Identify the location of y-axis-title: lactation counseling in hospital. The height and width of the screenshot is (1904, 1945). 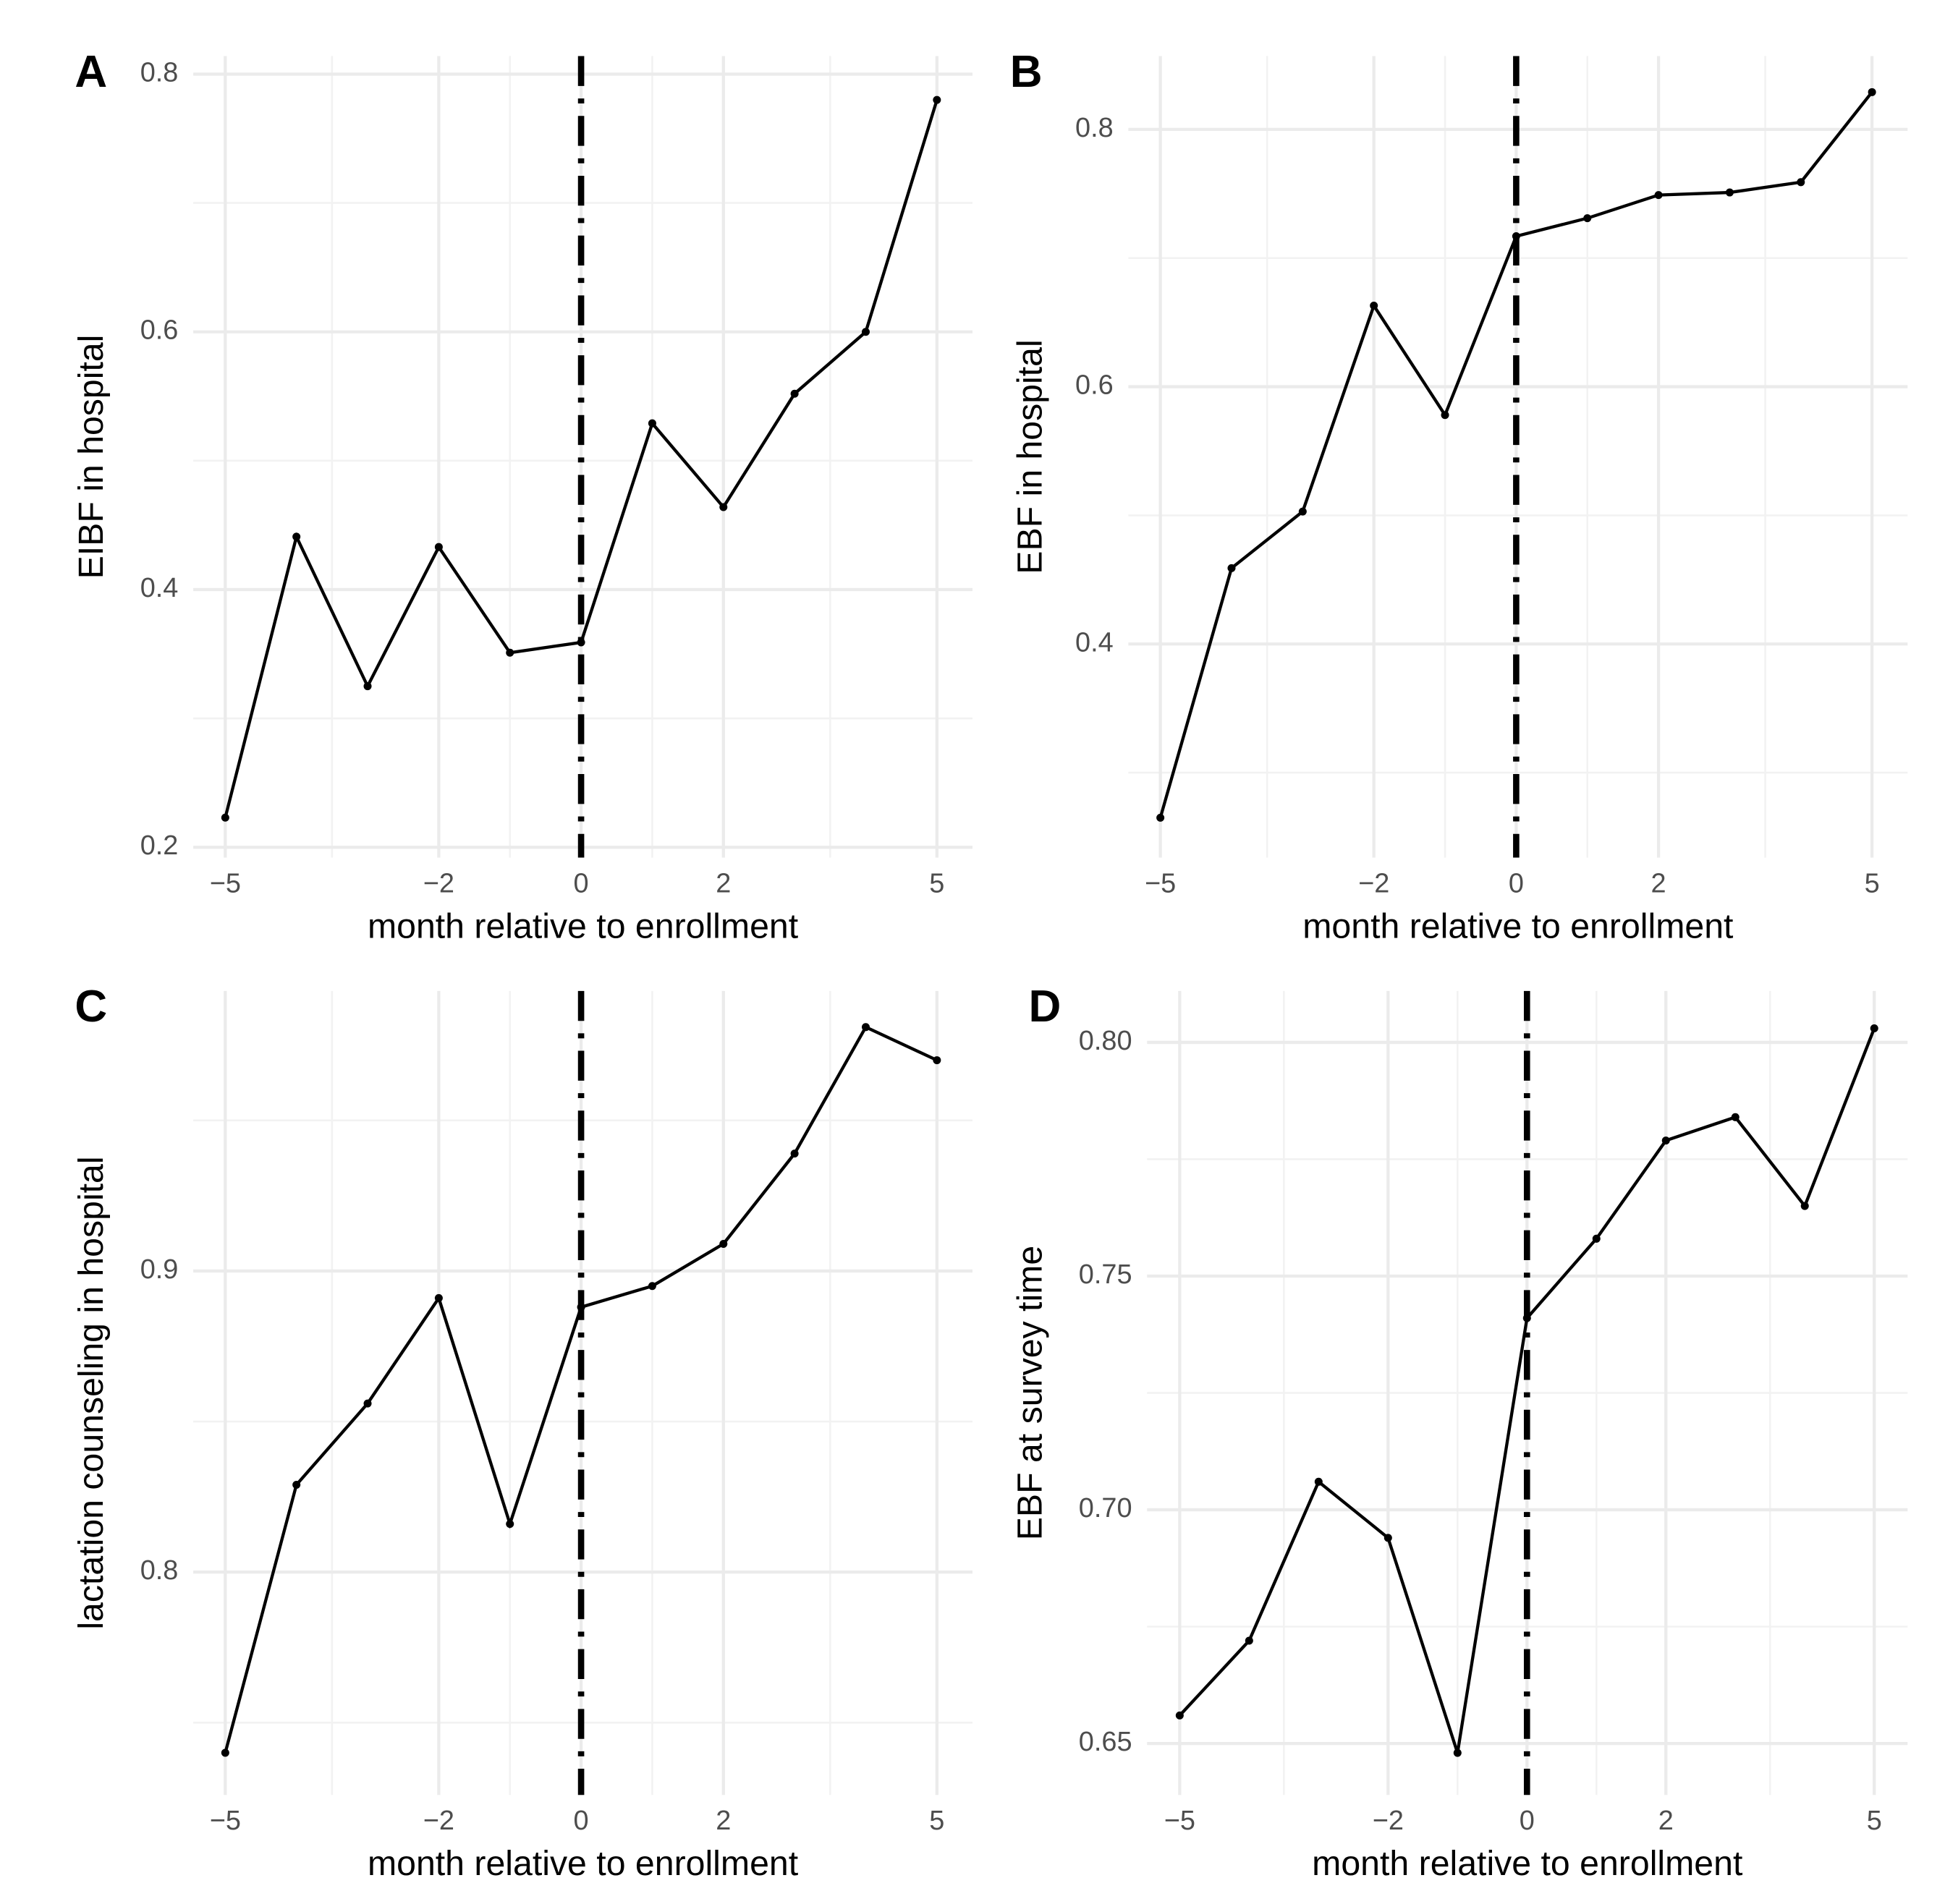
(91, 1393).